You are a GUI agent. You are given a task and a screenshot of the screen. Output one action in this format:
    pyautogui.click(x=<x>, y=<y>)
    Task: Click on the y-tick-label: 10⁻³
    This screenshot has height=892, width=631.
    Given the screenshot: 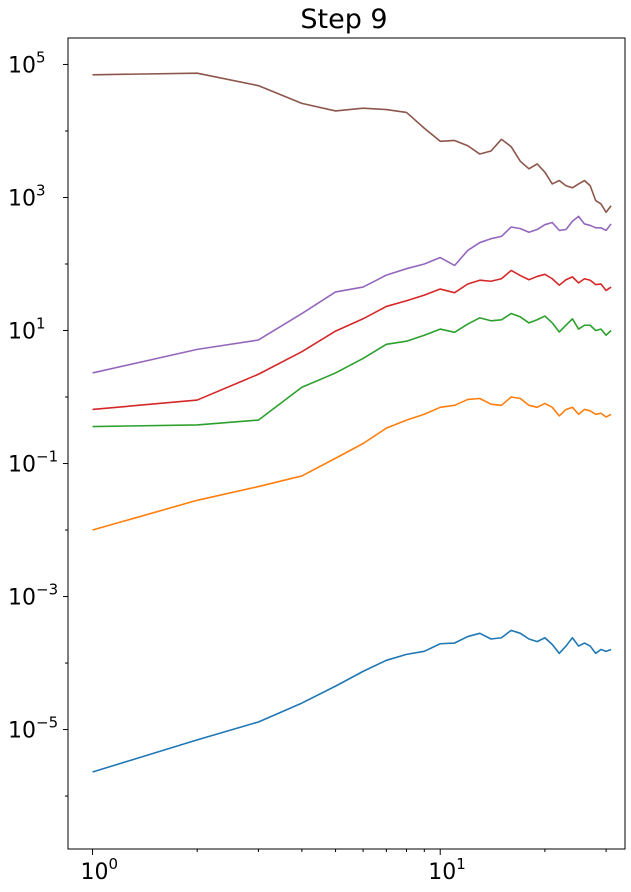 What is the action you would take?
    pyautogui.click(x=33, y=596)
    